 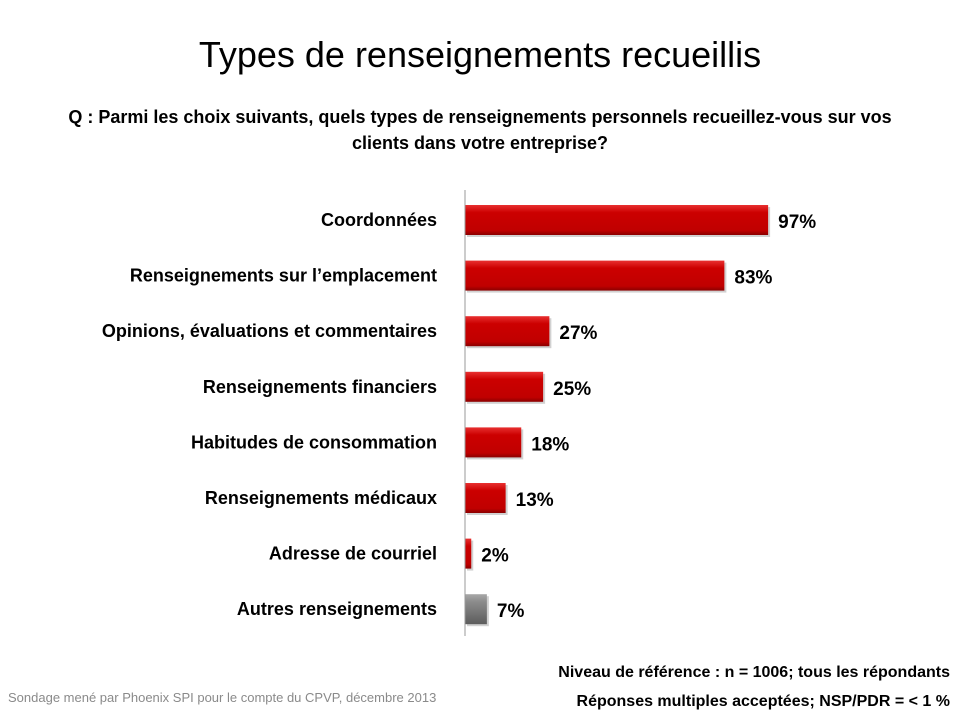 What do you see at coordinates (337, 609) in the screenshot?
I see `category-label: Autres renseignements` at bounding box center [337, 609].